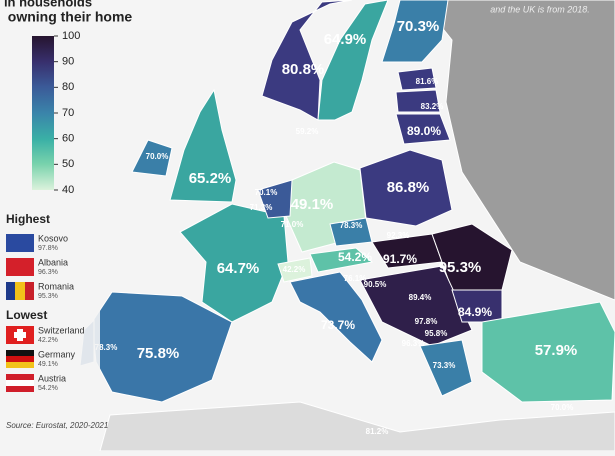  What do you see at coordinates (292, 224) in the screenshot?
I see `value-label: 71.0%` at bounding box center [292, 224].